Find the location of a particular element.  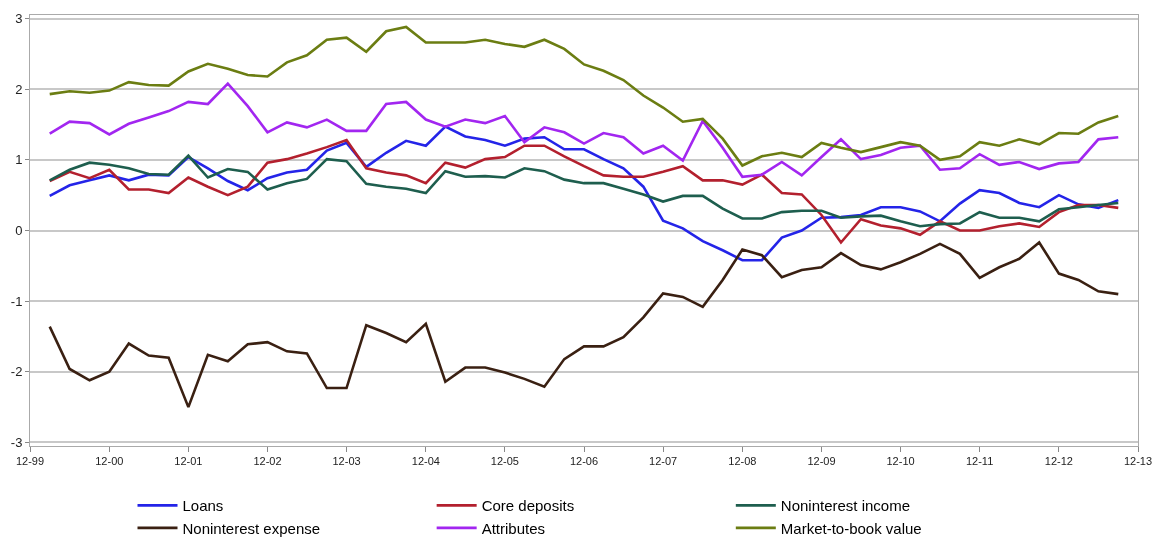

y-tick-label: 2 is located at coordinates (19, 89).